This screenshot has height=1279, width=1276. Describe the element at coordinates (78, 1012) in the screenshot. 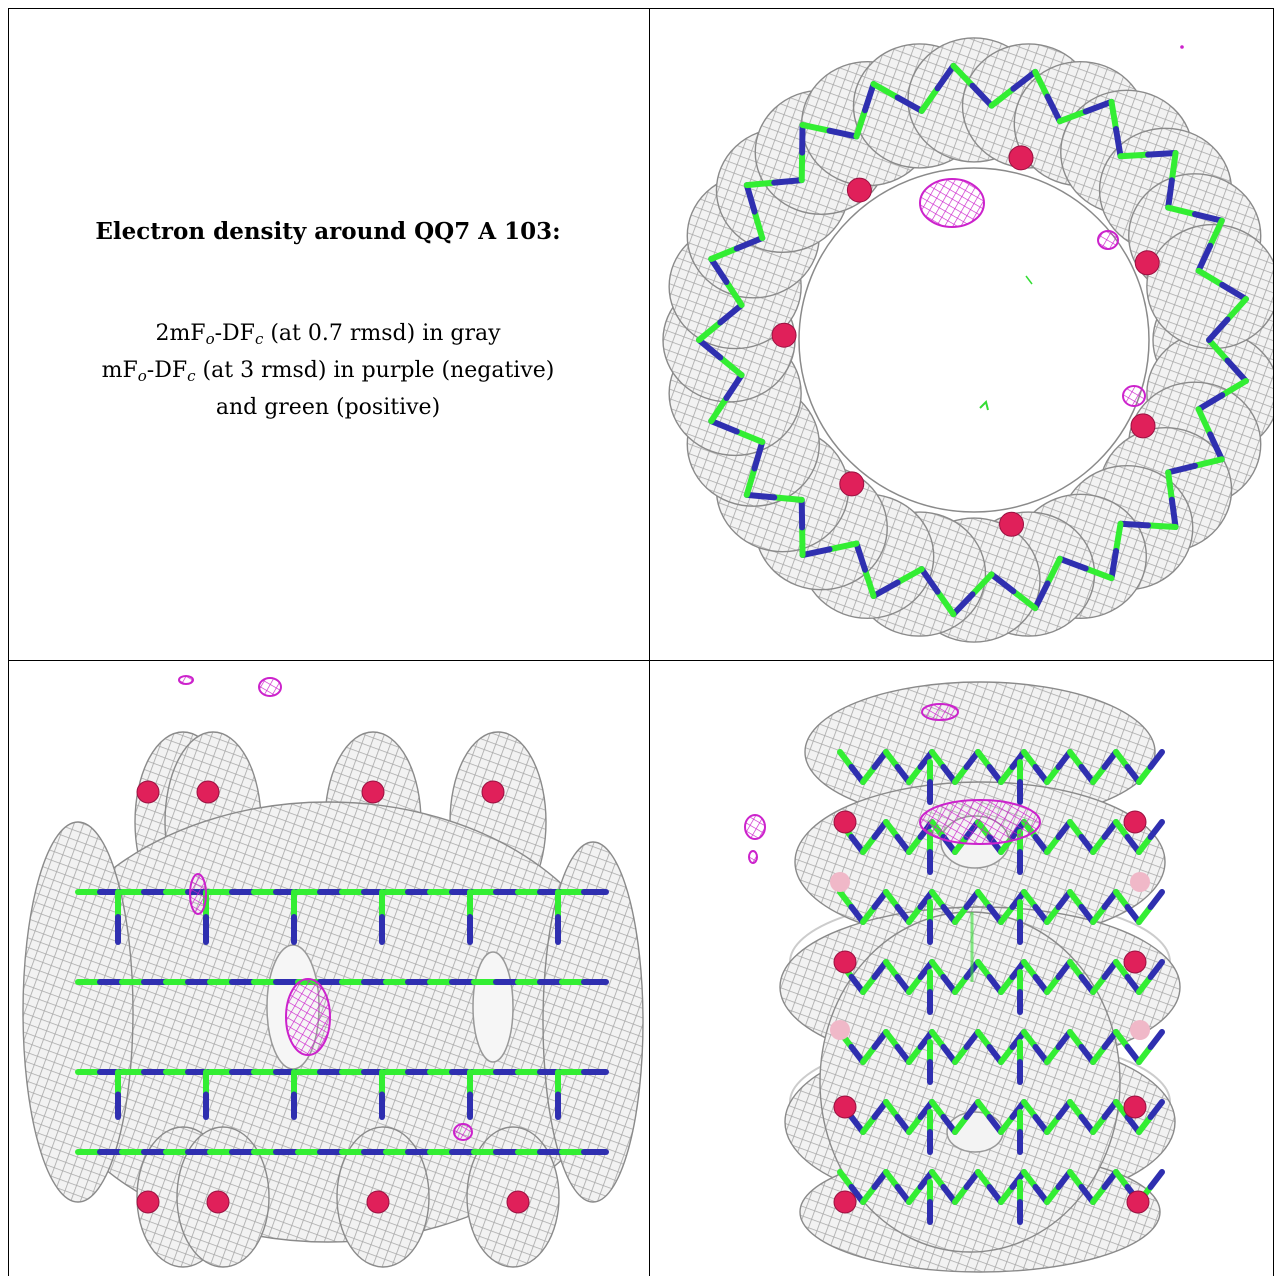

I see `side-mesh-left-edge` at that location.